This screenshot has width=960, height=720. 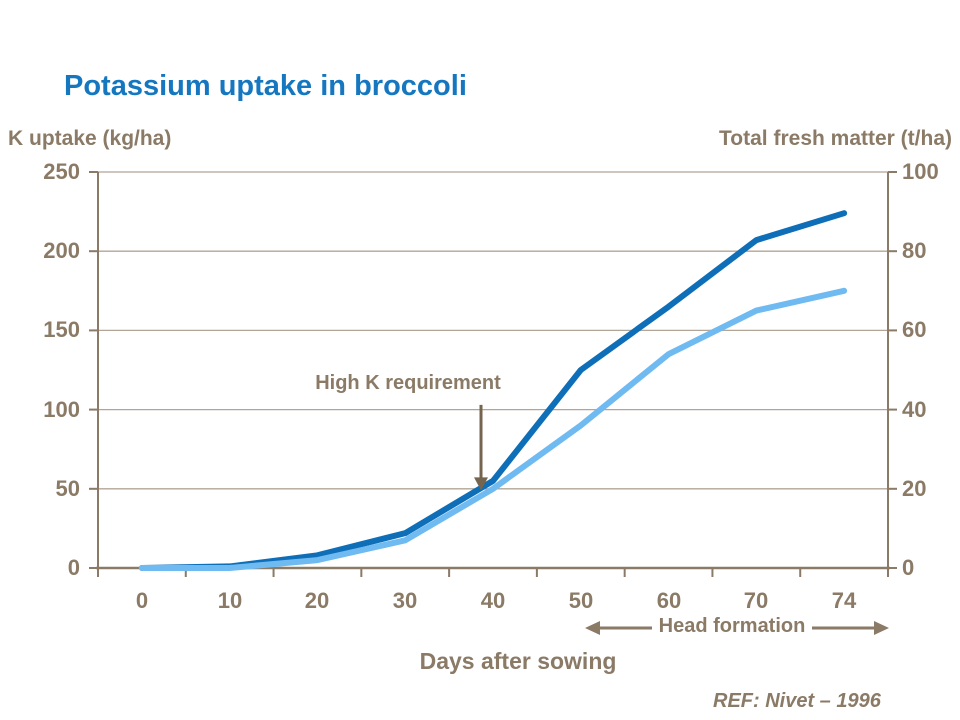 I want to click on x-tick-label: 20, so click(x=317, y=600).